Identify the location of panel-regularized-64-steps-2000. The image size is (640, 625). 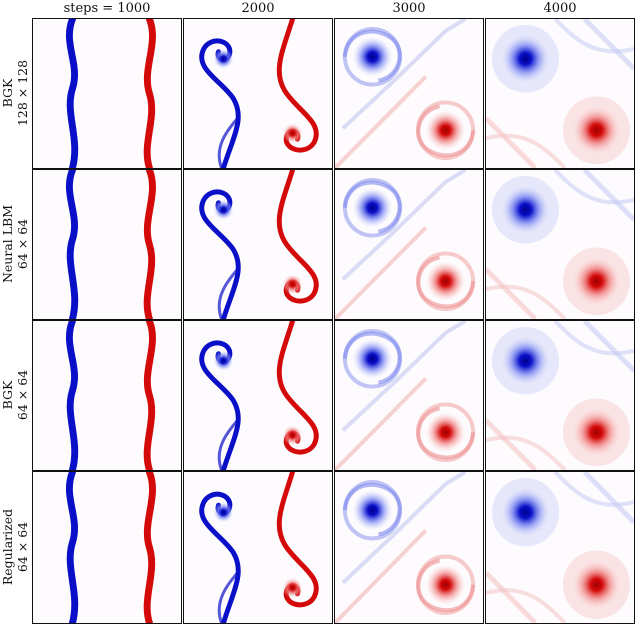
(258, 547).